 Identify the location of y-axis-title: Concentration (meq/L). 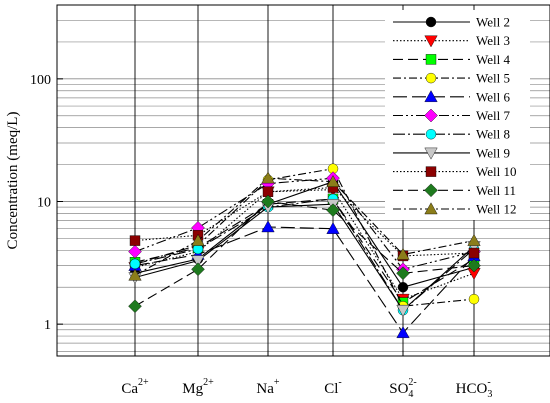
(13, 181).